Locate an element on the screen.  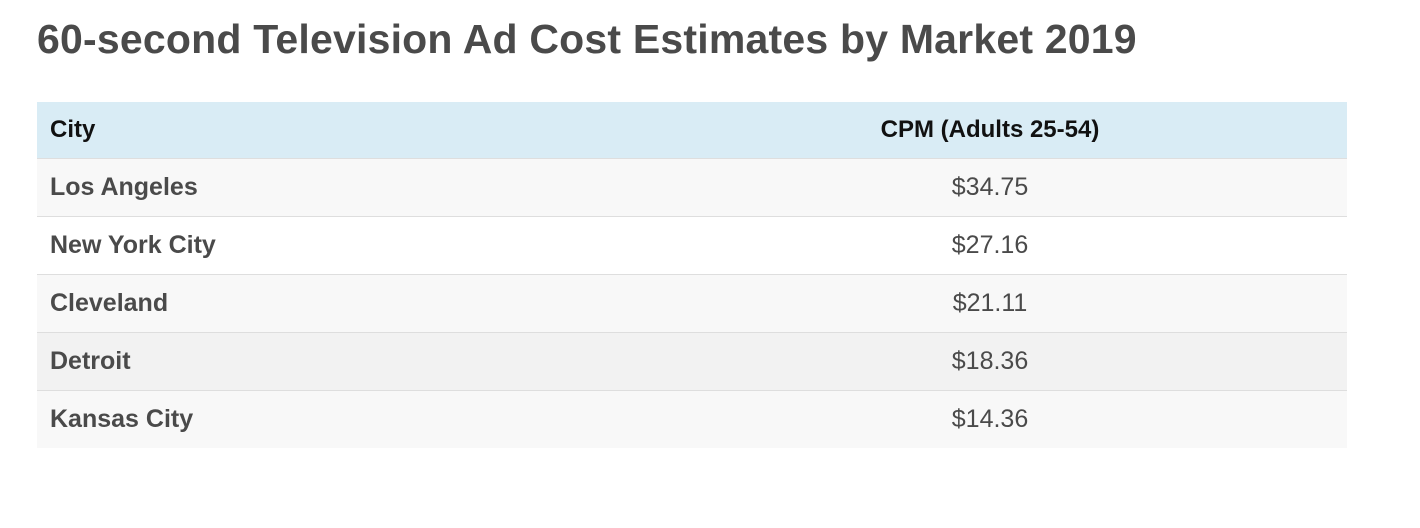
table-row: Los Angeles $34.75 is located at coordinates (692, 187).